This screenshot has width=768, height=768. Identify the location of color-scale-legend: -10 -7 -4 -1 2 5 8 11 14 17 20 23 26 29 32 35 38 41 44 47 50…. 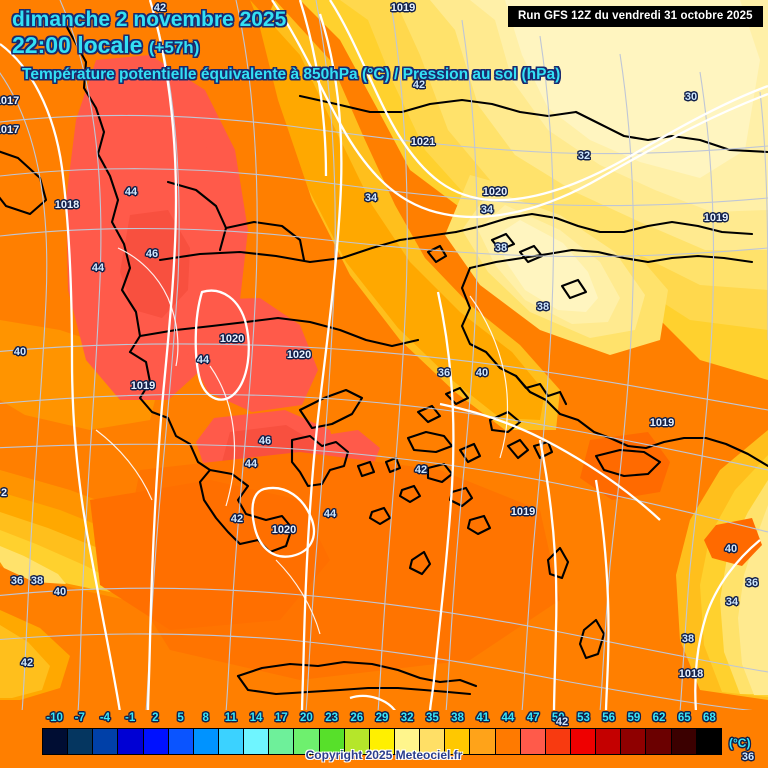
(384, 739).